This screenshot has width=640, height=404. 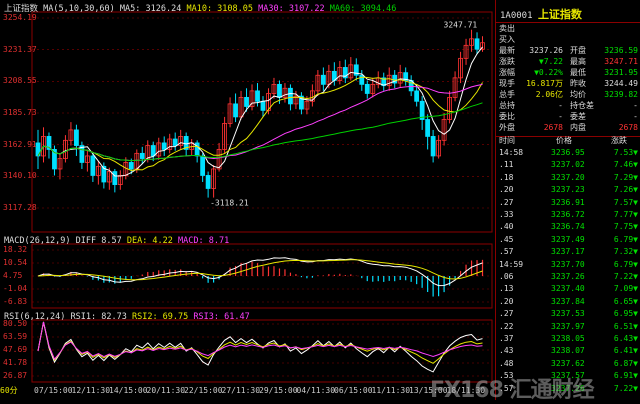 I want to click on trade-price: 3236.72, so click(x=568, y=214).